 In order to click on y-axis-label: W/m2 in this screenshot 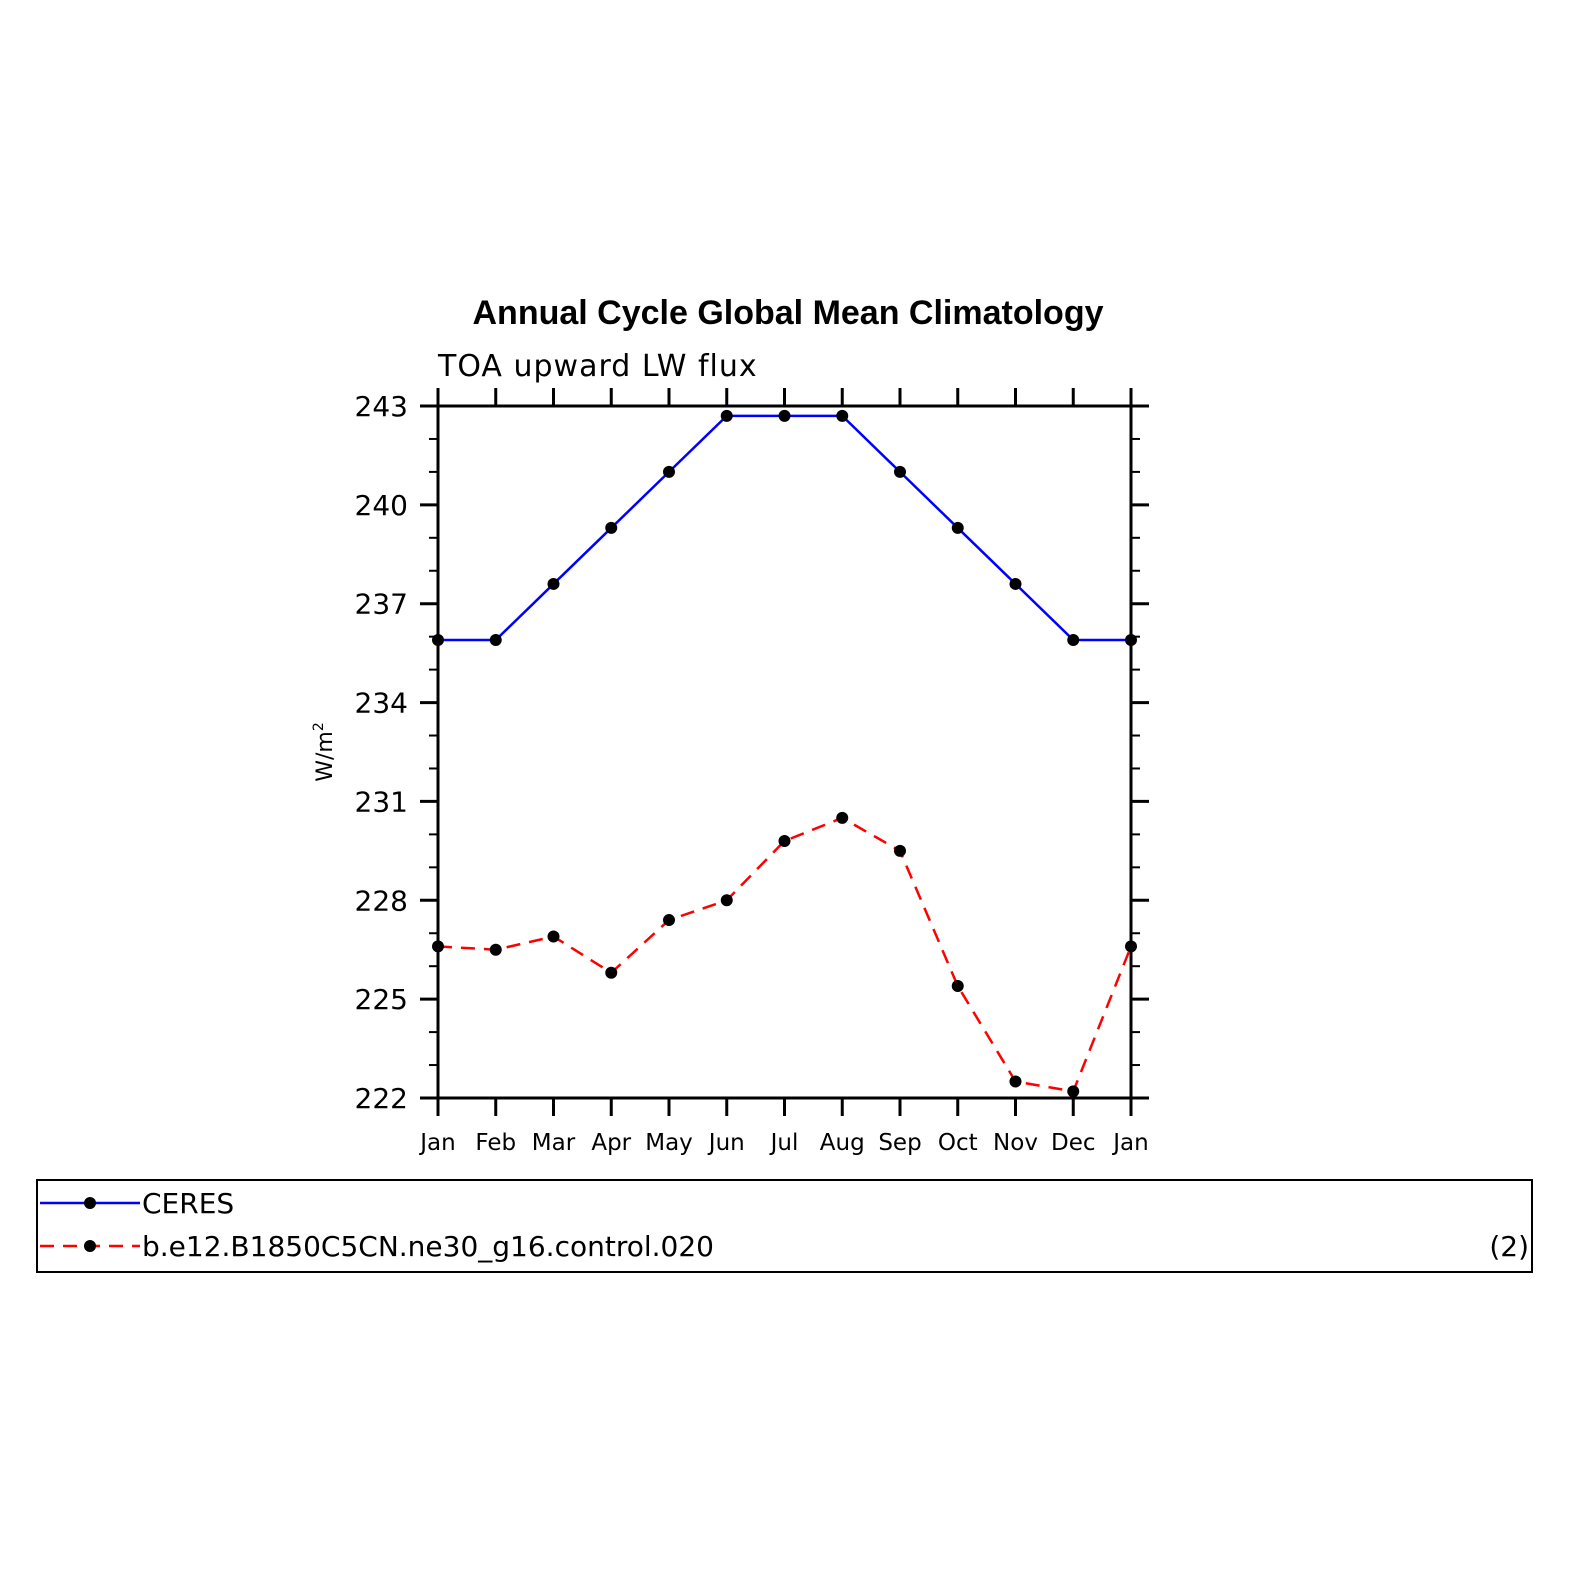, I will do `click(324, 752)`.